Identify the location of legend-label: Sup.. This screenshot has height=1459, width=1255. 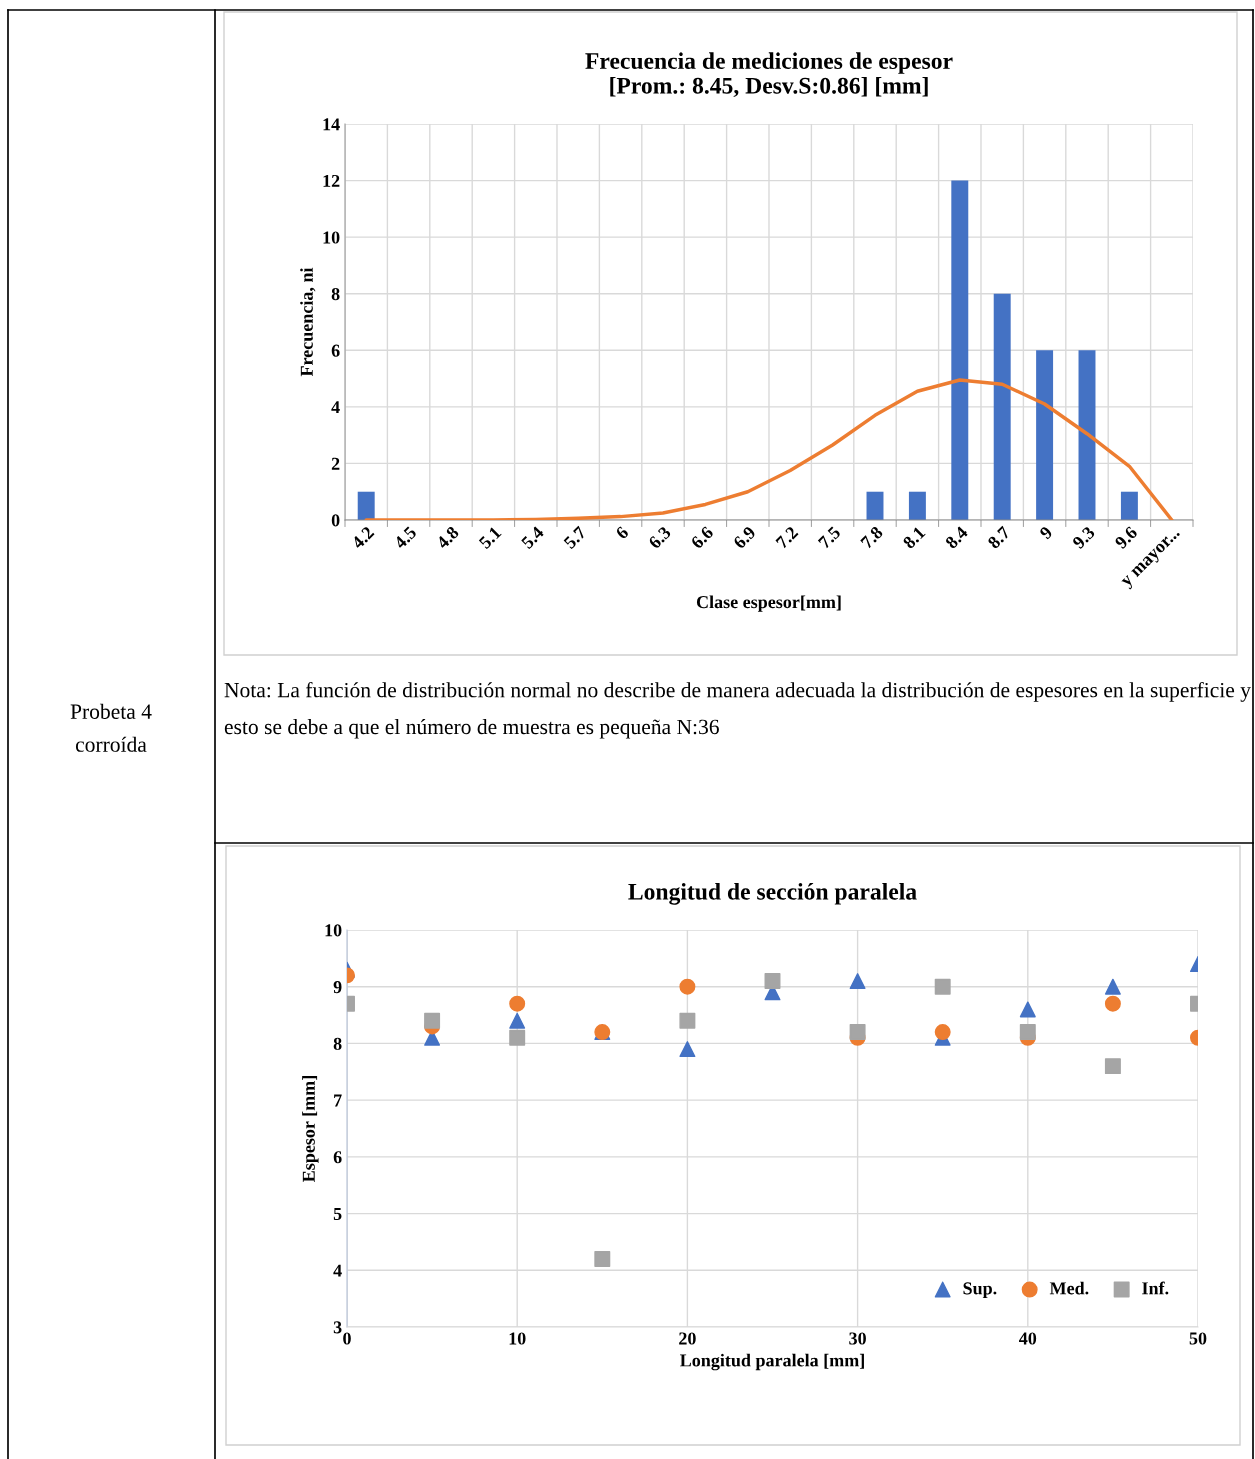
(980, 1290).